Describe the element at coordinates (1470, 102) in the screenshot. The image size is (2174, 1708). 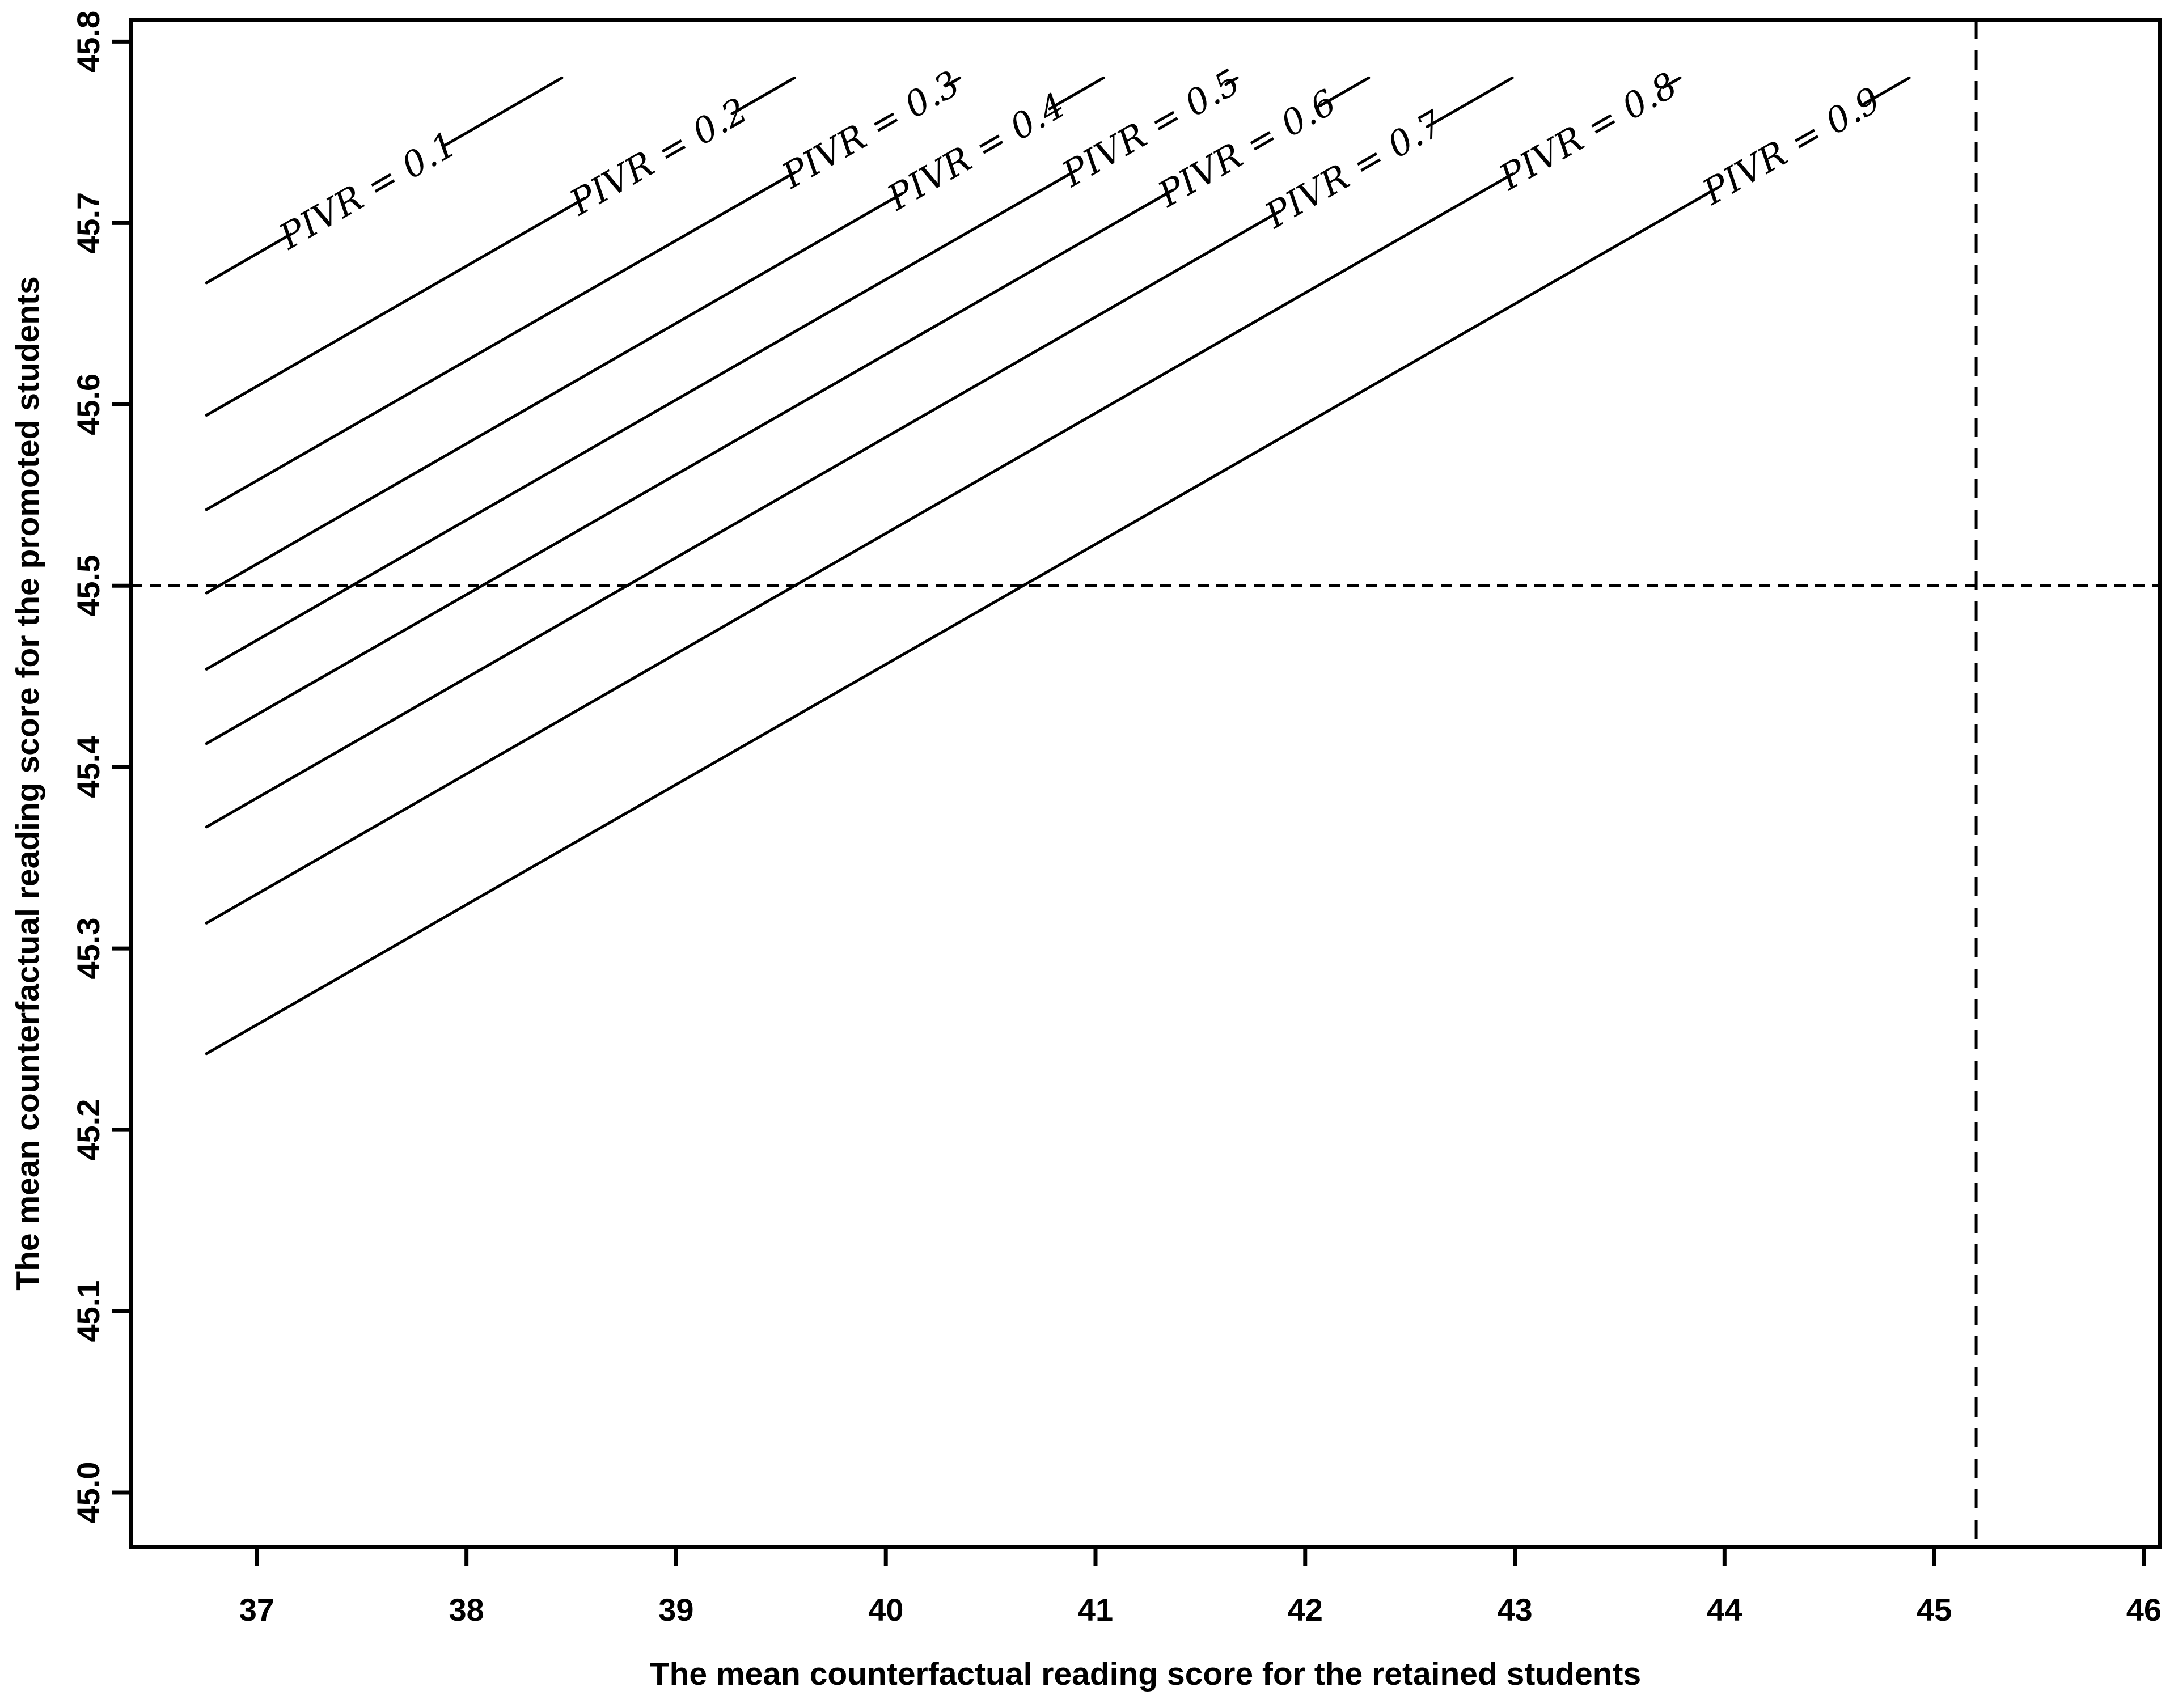
I see `contour-line-segment-upper-0.7` at that location.